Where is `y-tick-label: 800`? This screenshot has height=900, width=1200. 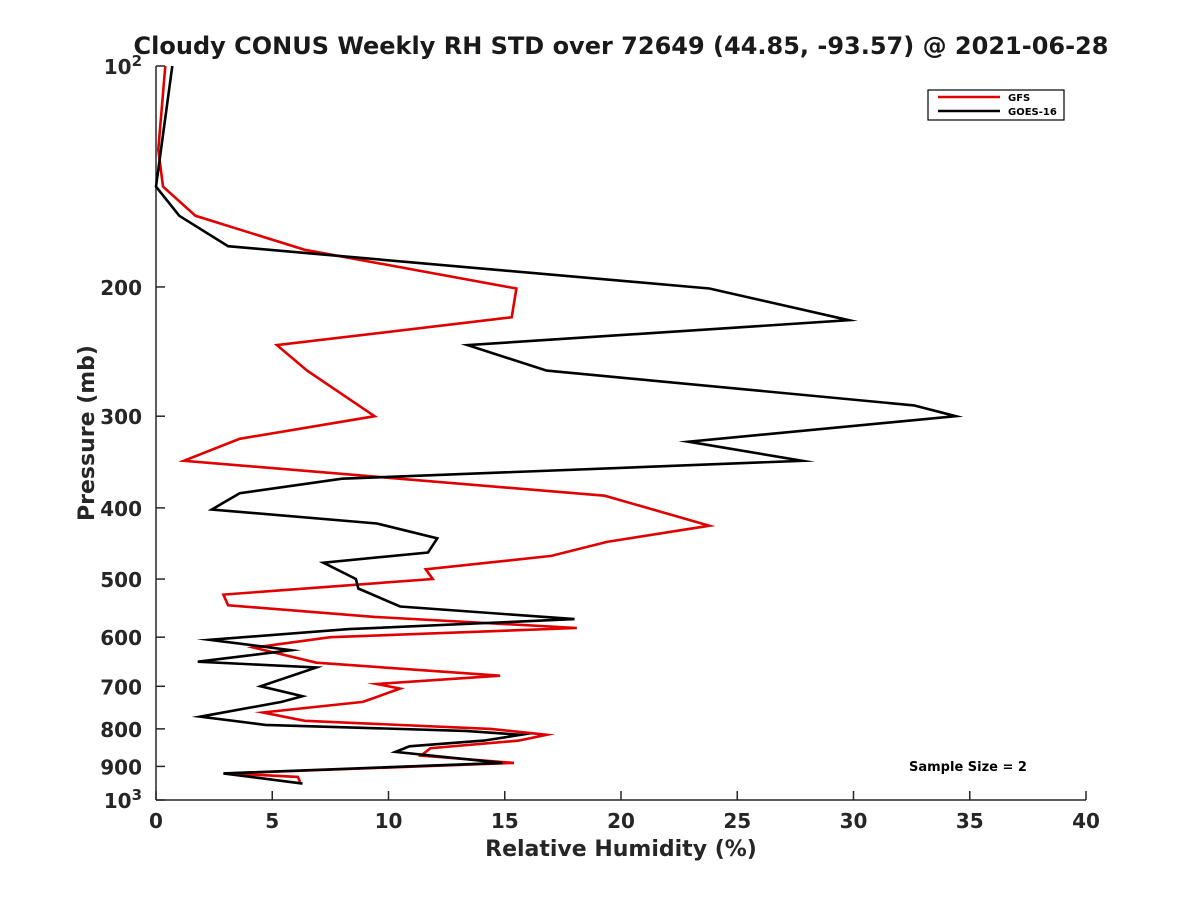
y-tick-label: 800 is located at coordinates (121, 730).